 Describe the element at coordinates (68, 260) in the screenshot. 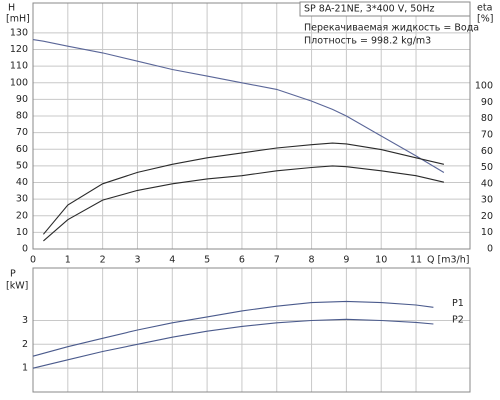

I see `x-tick-label: 1` at that location.